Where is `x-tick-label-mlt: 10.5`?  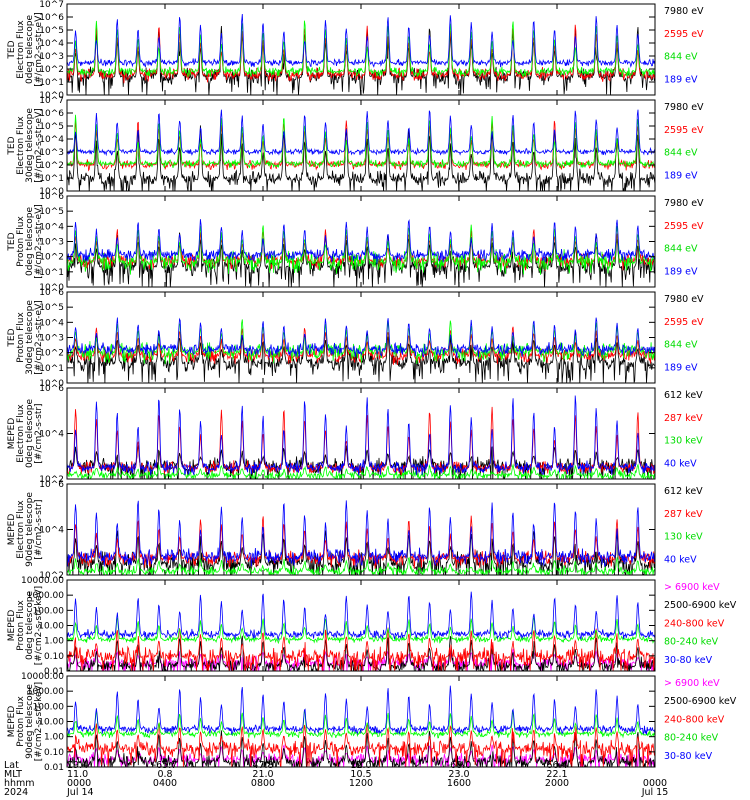 x-tick-label-mlt: 10.5 is located at coordinates (360, 774).